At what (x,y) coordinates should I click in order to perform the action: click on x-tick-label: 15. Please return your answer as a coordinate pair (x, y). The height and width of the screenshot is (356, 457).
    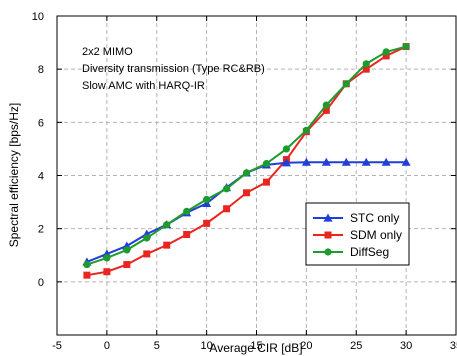
    Looking at the image, I should click on (256, 346).